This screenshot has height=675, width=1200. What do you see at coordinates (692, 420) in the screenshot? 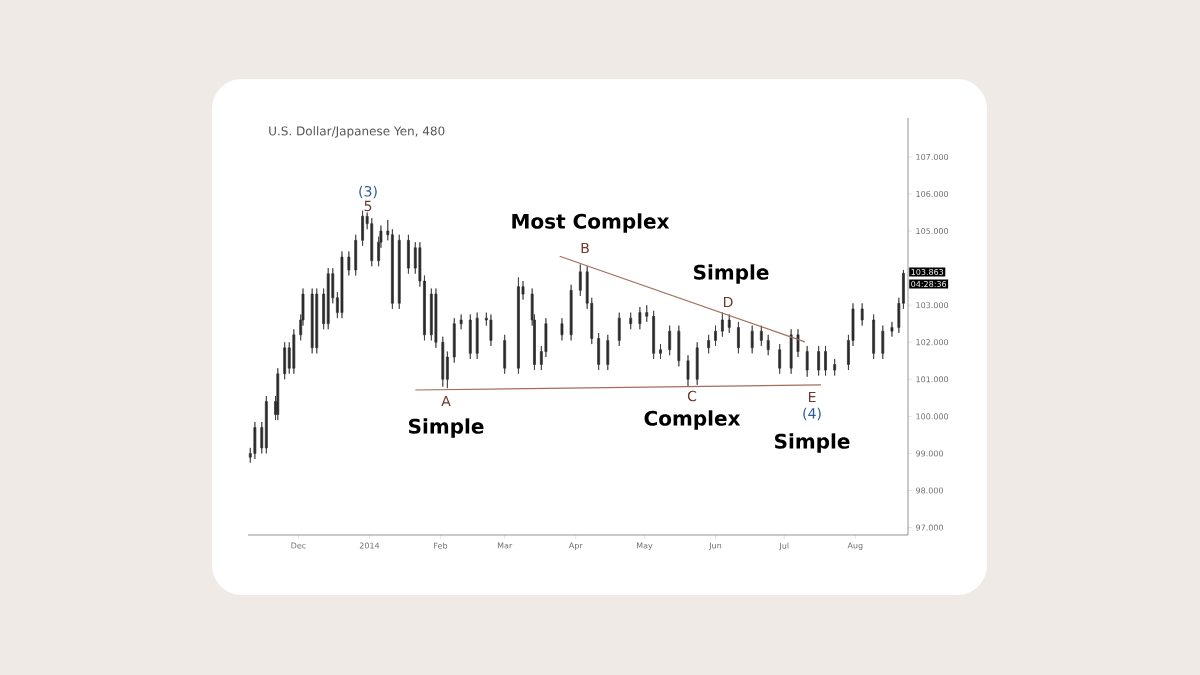
I see `annotation: Complex` at bounding box center [692, 420].